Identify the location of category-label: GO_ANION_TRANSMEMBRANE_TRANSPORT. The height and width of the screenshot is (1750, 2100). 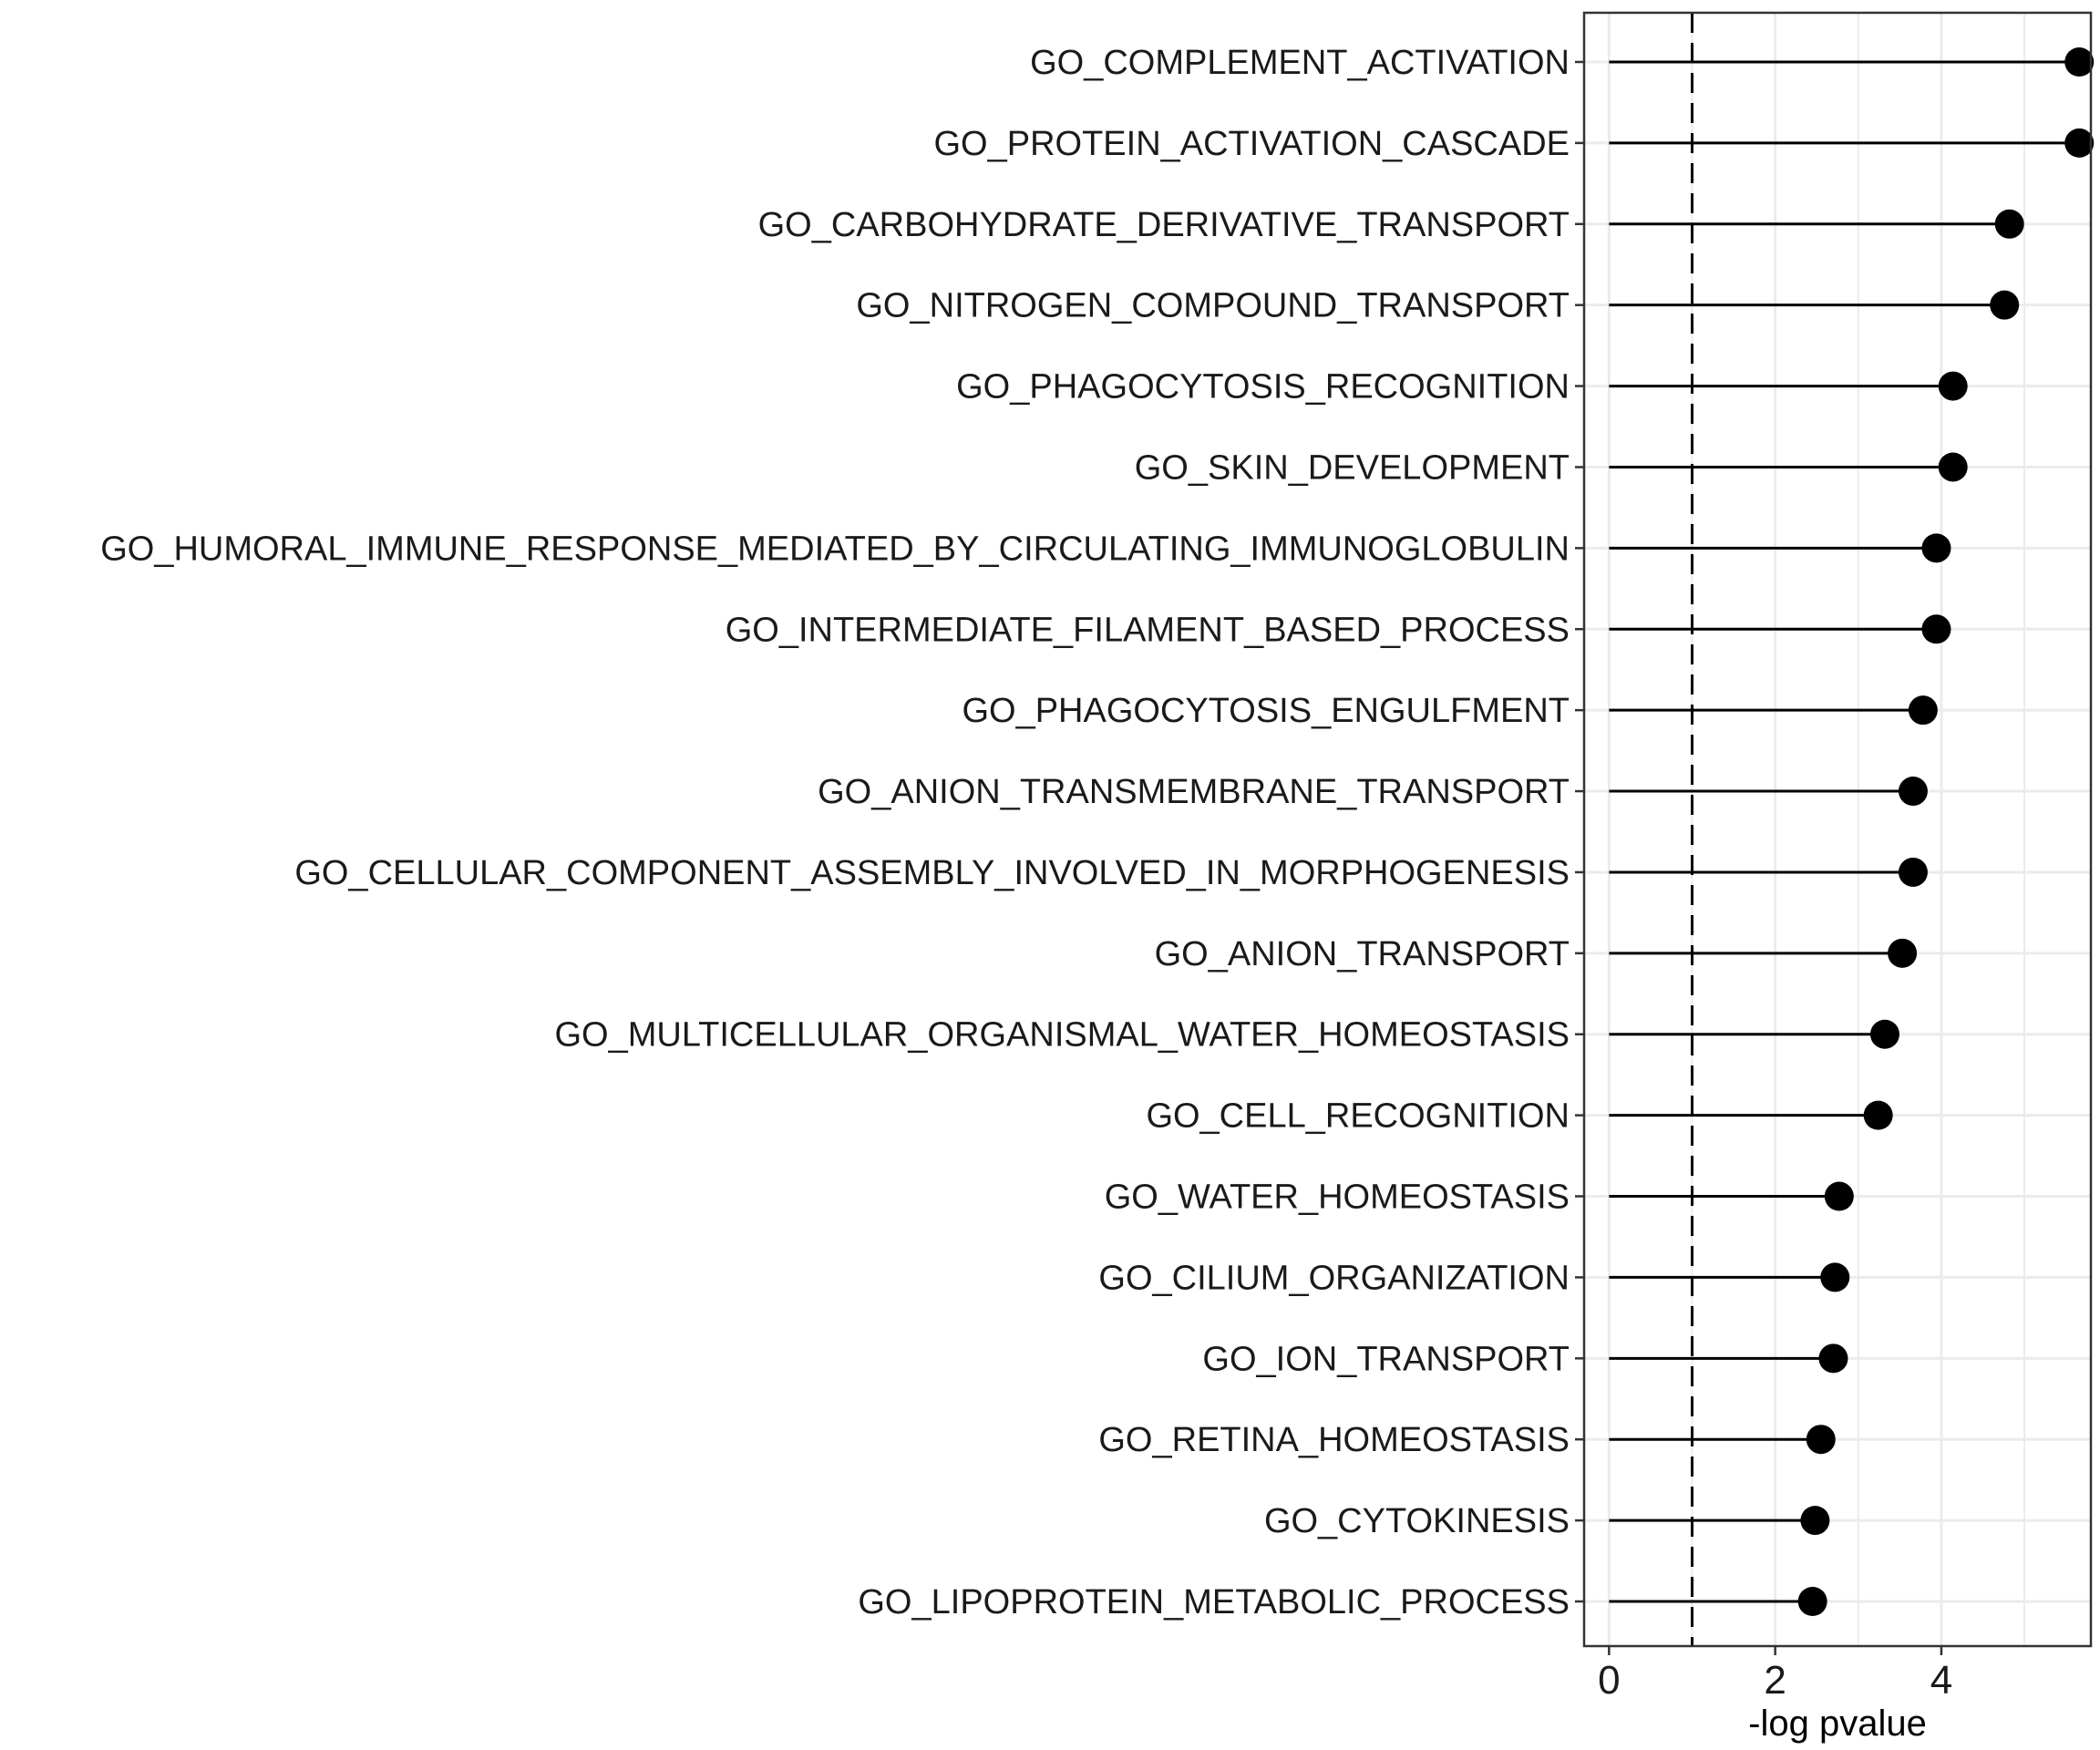
(1194, 792).